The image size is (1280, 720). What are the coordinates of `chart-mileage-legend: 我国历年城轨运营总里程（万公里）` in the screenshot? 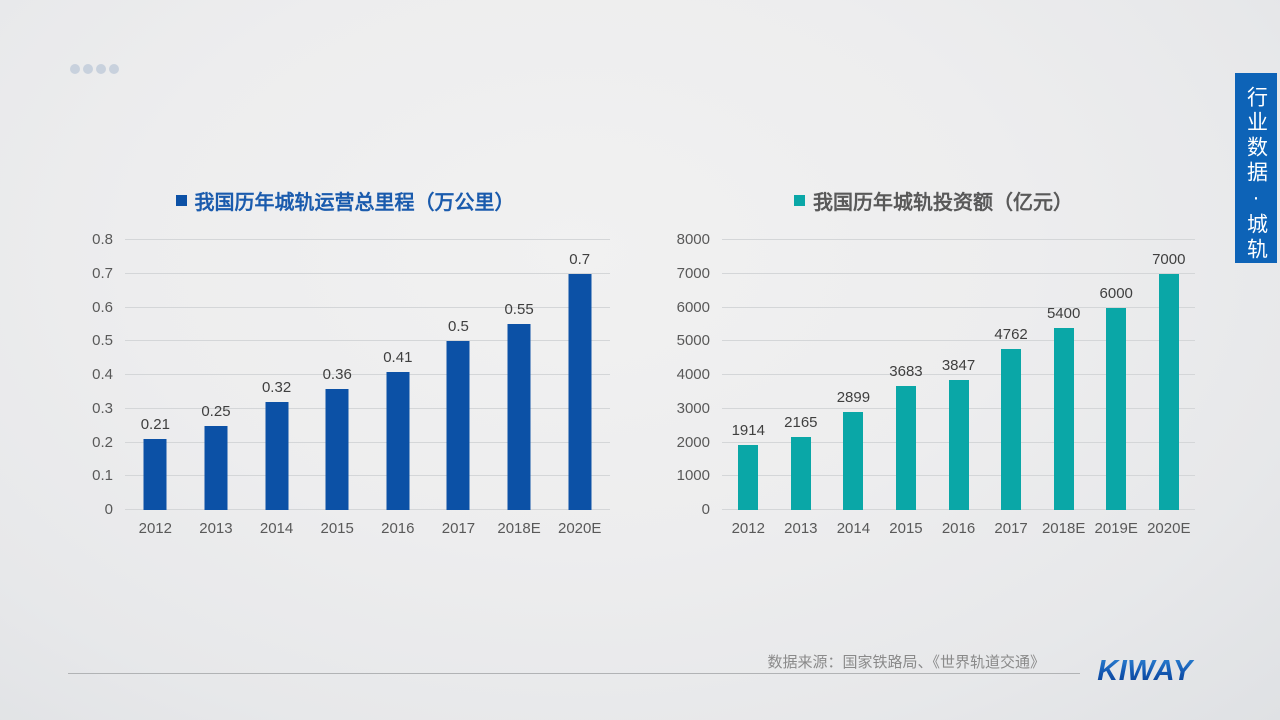 It's located at (345, 200).